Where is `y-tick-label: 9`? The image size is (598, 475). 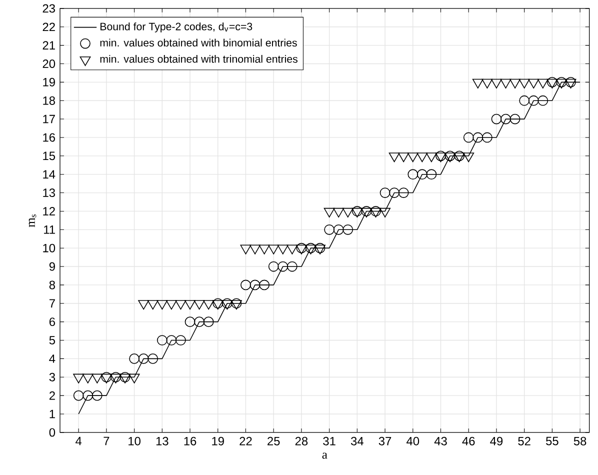 y-tick-label: 9 is located at coordinates (52, 266).